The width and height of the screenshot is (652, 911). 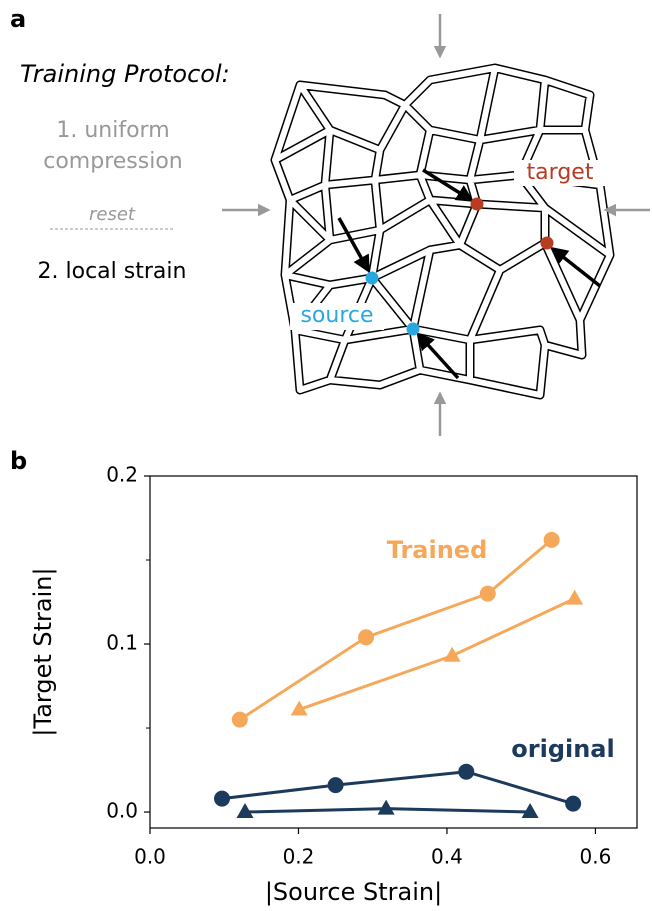 I want to click on x-tick-label: 0.4, so click(x=447, y=857).